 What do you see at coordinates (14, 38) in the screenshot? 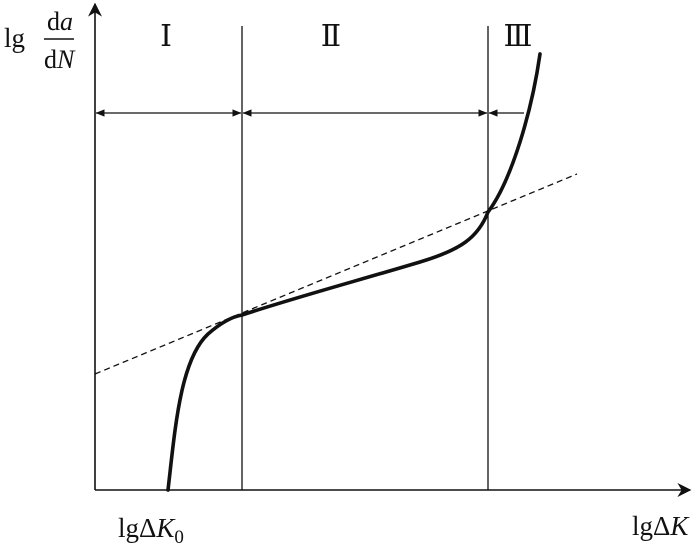
I see `y-axis-label-prefix: lg` at bounding box center [14, 38].